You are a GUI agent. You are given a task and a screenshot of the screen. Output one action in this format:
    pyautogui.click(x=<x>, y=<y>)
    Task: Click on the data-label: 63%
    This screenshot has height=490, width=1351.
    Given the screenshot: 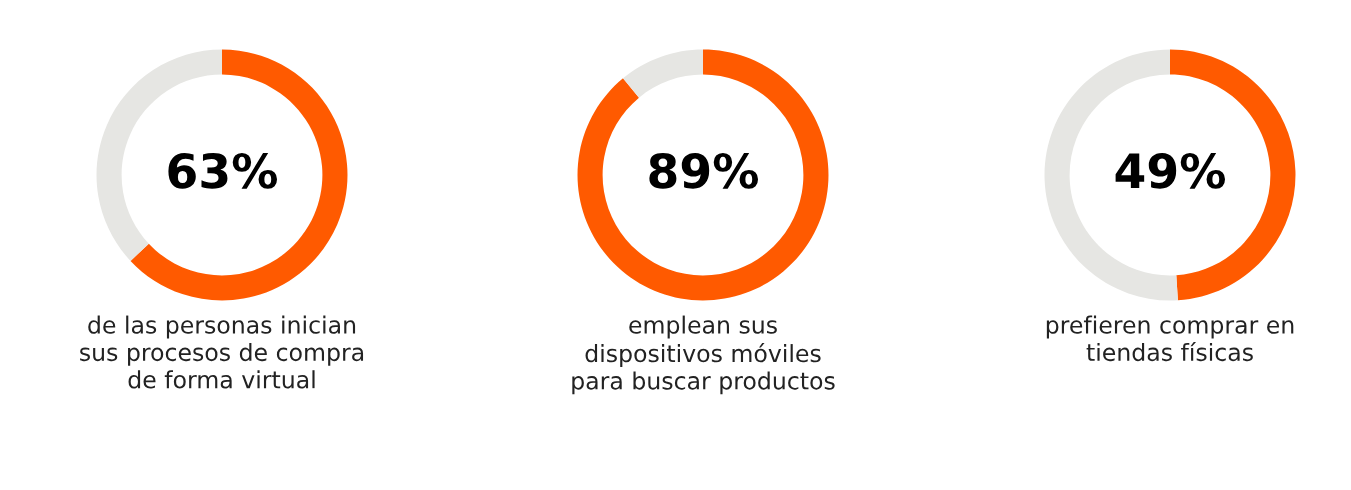 What is the action you would take?
    pyautogui.click(x=223, y=170)
    